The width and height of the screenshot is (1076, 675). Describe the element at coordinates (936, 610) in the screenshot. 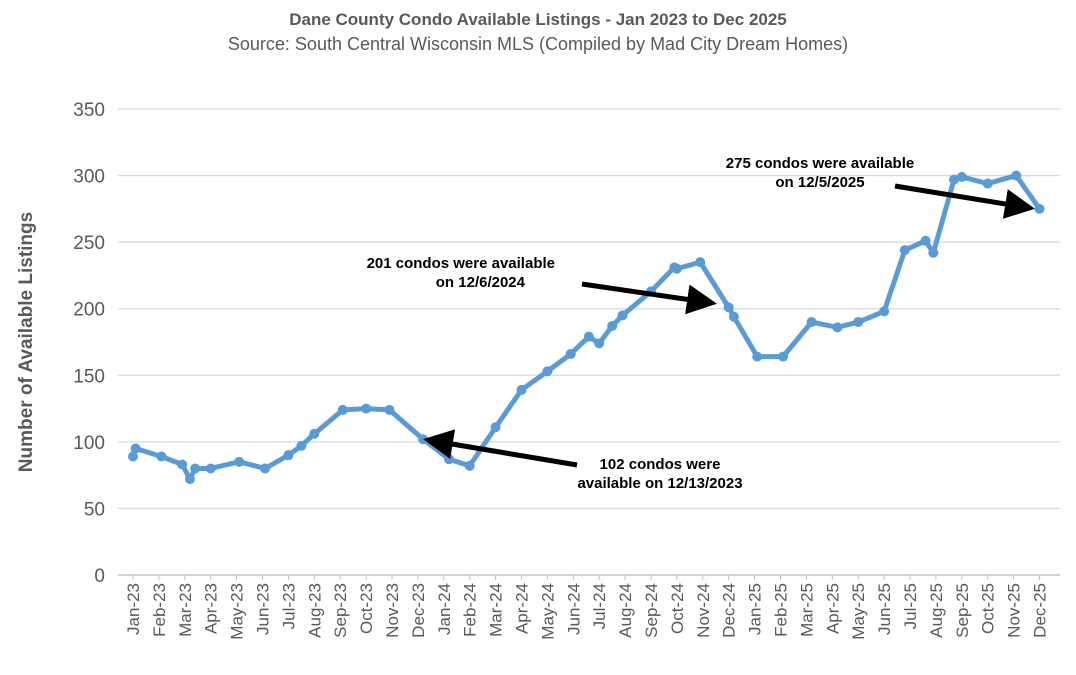

I see `x-tick-label: Aug-25` at that location.